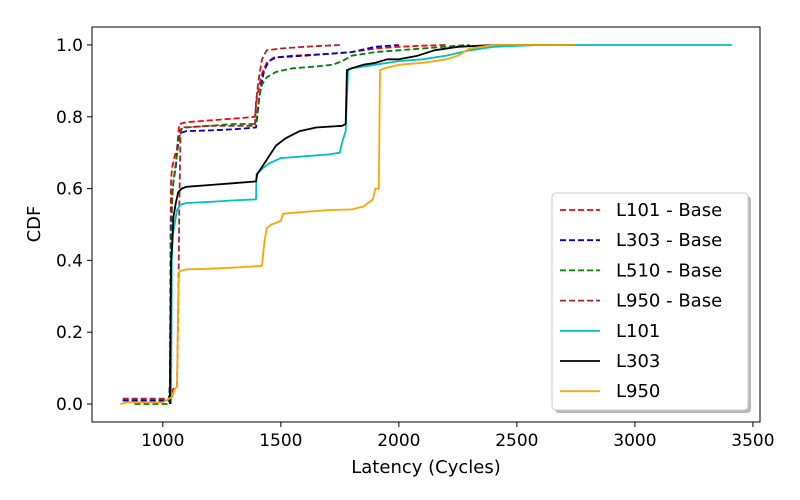  I want to click on y-axis: 0.0 0.2 0.4 0.6 0.8 1.0, so click(74, 225).